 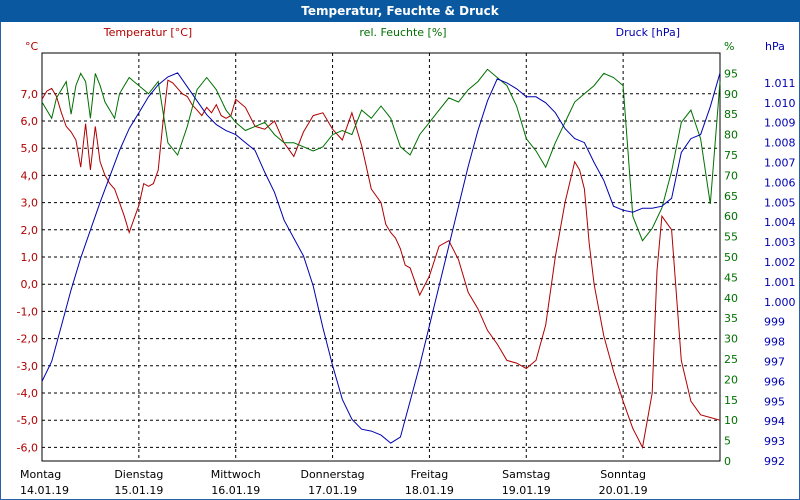 I want to click on x-tick-day: Freitag, so click(x=430, y=474).